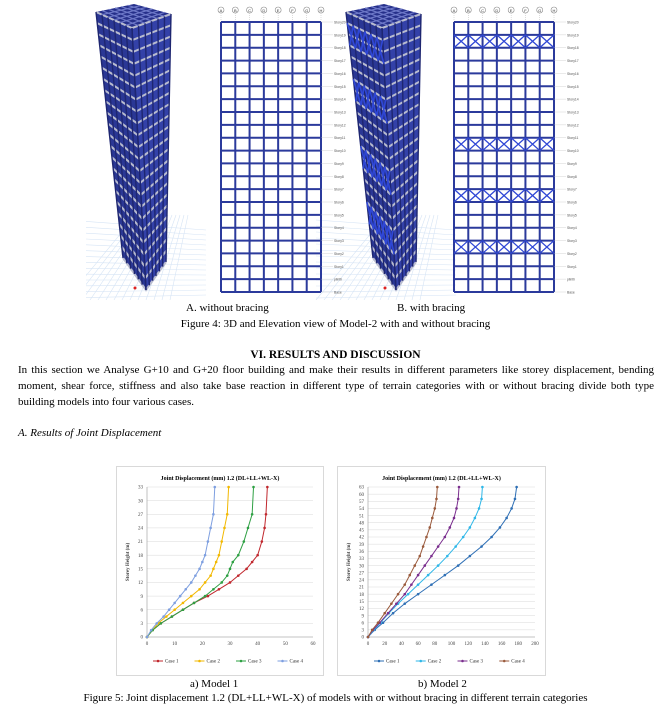 This screenshot has height=715, width=671. I want to click on story-label: Story20, so click(573, 23).